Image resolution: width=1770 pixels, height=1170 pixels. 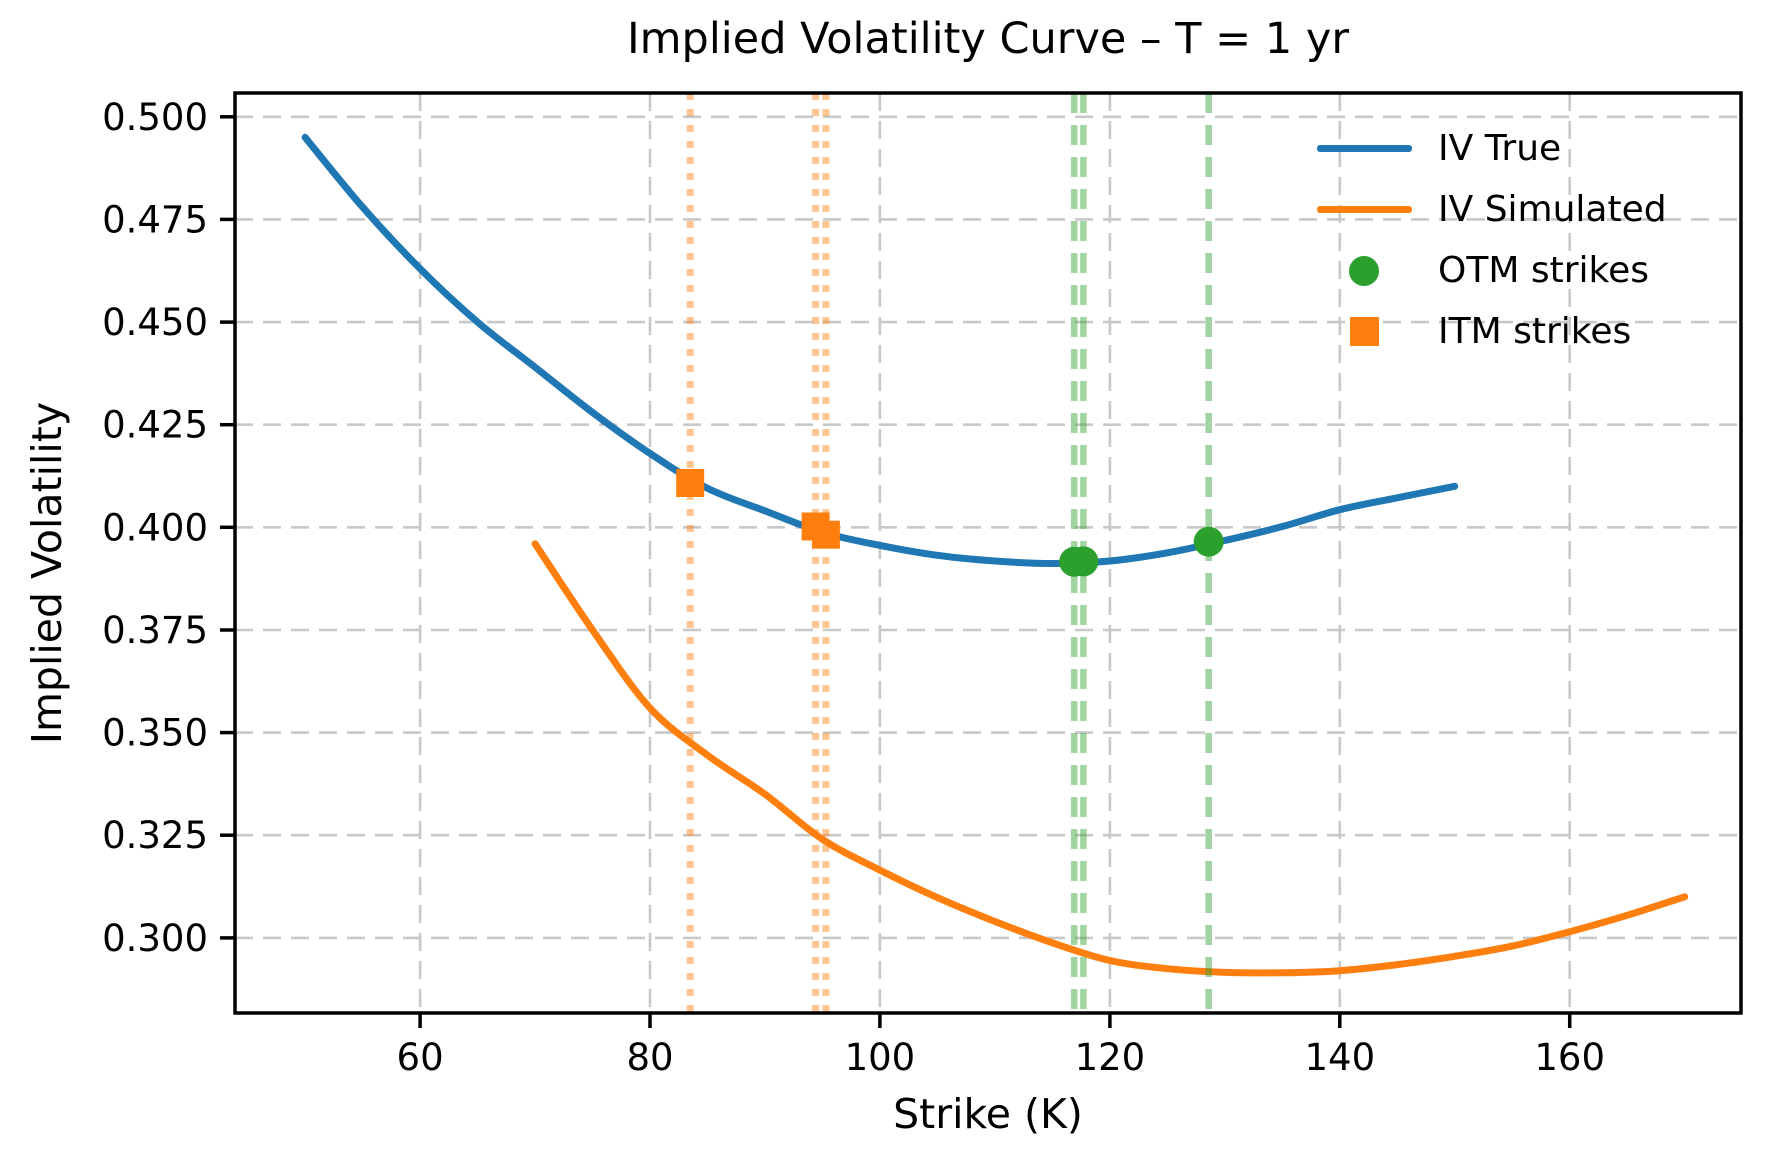 What do you see at coordinates (1110, 1057) in the screenshot?
I see `x-tick-label: 120` at bounding box center [1110, 1057].